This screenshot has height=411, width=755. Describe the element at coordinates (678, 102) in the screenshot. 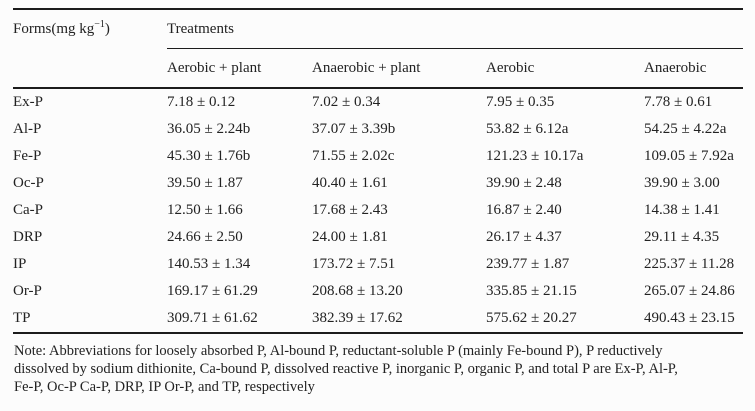

I see `value-cell: 7.78 ± 0.61` at that location.